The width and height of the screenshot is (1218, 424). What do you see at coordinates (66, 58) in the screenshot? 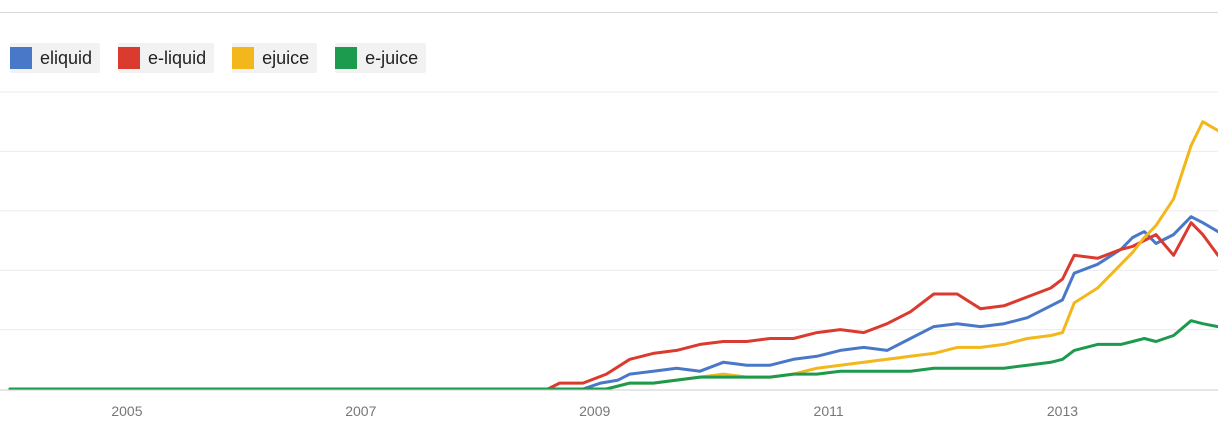
I see `legend-label-eliquid: eliquid` at bounding box center [66, 58].